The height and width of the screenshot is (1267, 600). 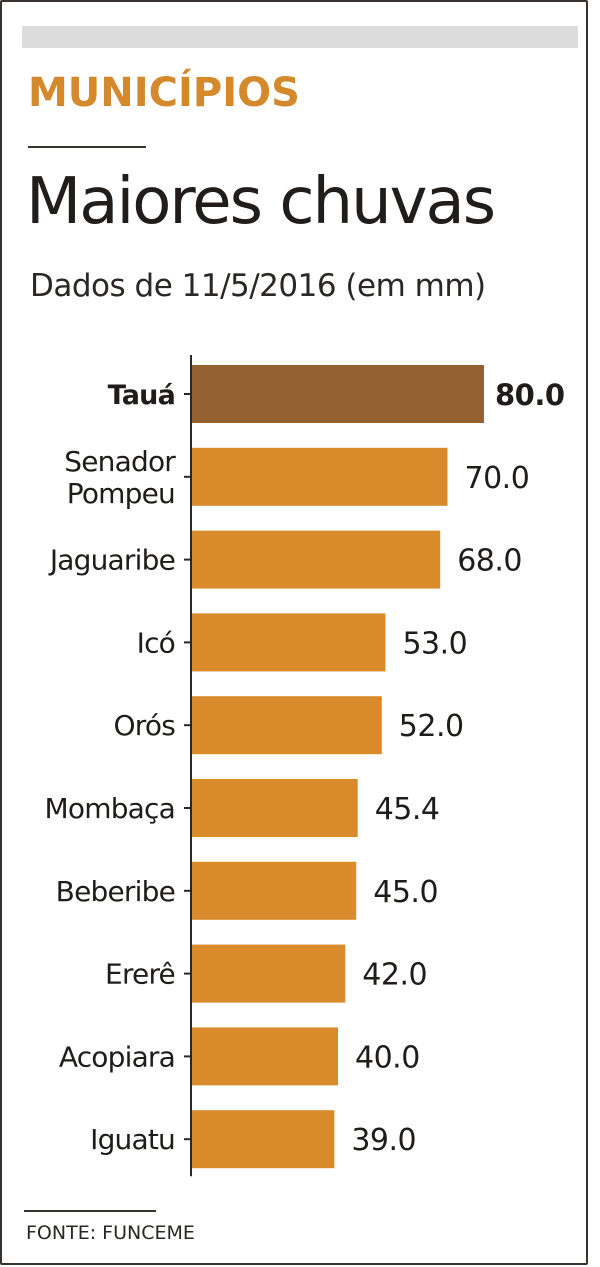 What do you see at coordinates (111, 560) in the screenshot?
I see `category-label: Jaguaribe` at bounding box center [111, 560].